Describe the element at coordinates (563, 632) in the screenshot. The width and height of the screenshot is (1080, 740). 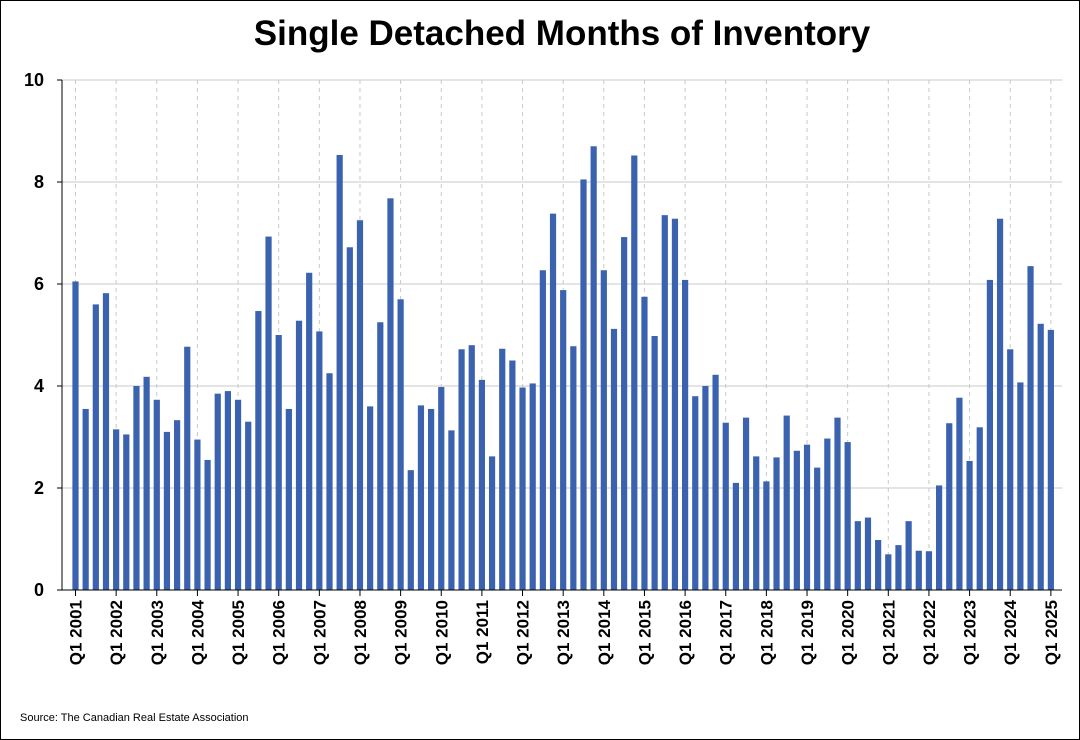
I see `x-tick-label: Q1 2013` at that location.